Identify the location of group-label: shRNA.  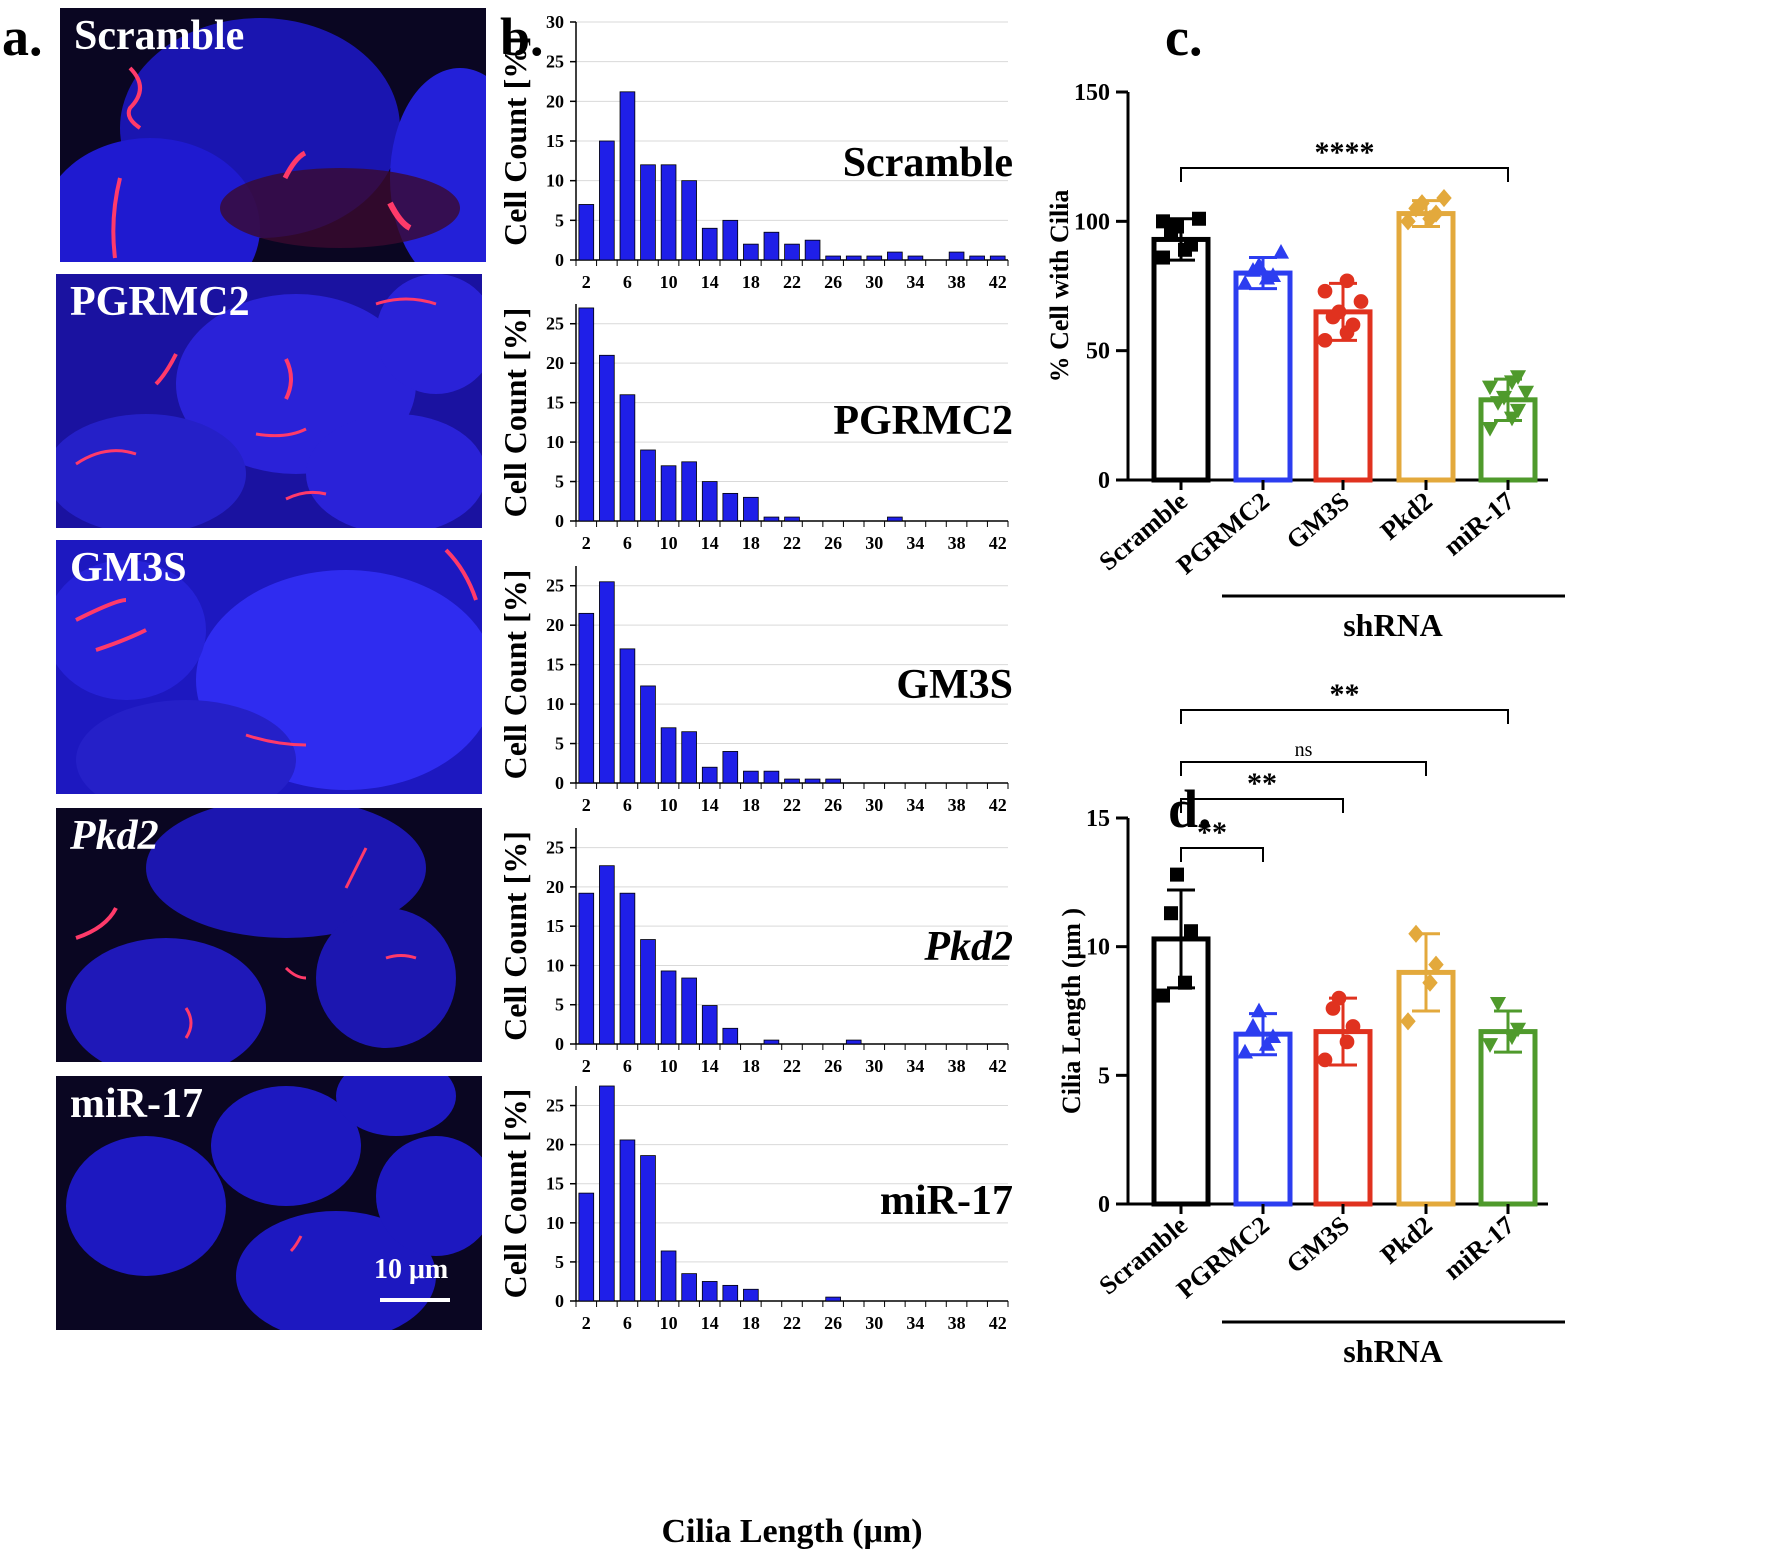
(1393, 625).